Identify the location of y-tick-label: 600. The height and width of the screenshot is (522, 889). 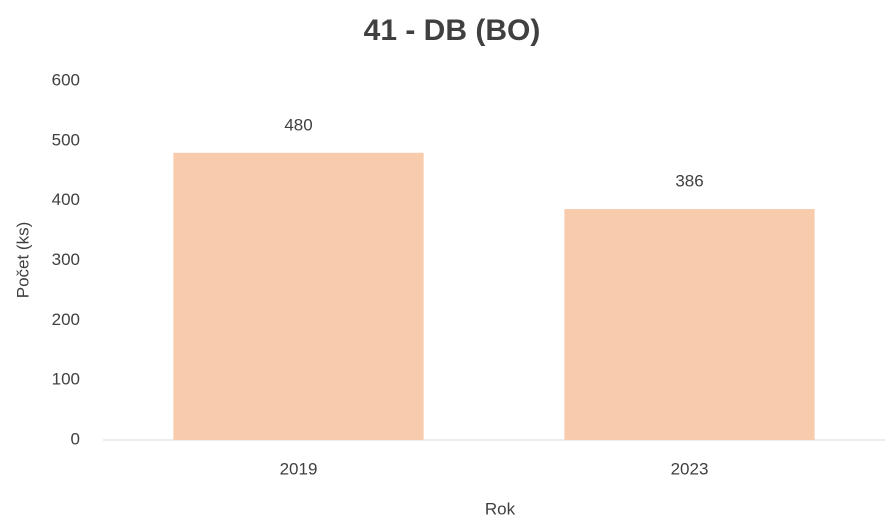
(66, 79).